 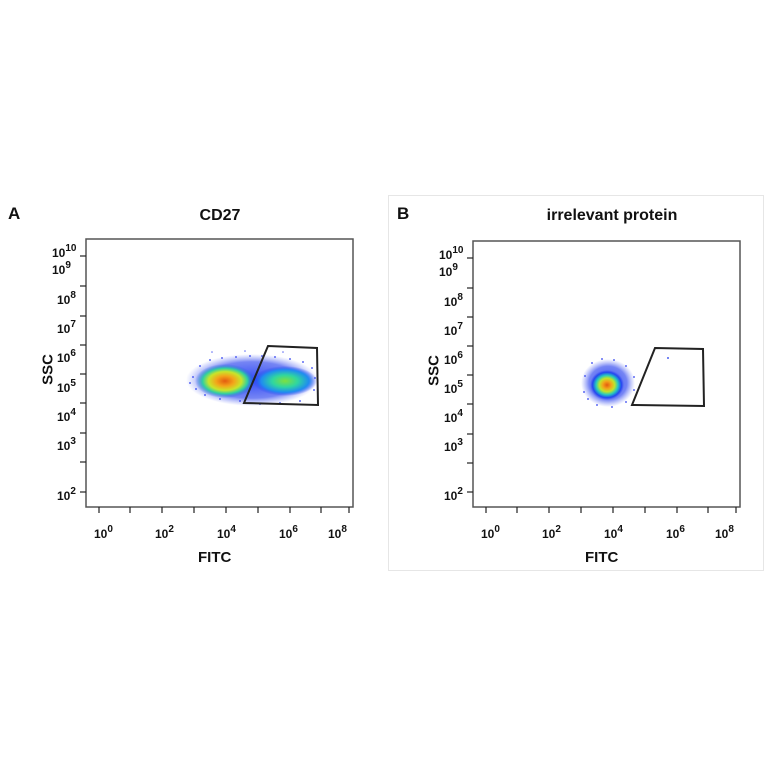 What do you see at coordinates (403, 213) in the screenshot?
I see `panel-b-letter: B` at bounding box center [403, 213].